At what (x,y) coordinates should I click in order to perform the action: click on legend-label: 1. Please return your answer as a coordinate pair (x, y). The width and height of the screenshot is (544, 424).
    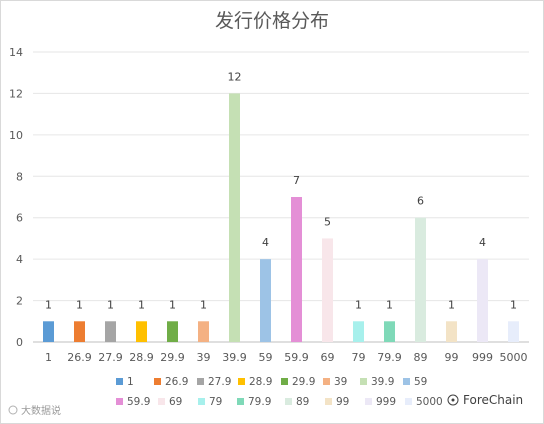
    Looking at the image, I should click on (130, 382).